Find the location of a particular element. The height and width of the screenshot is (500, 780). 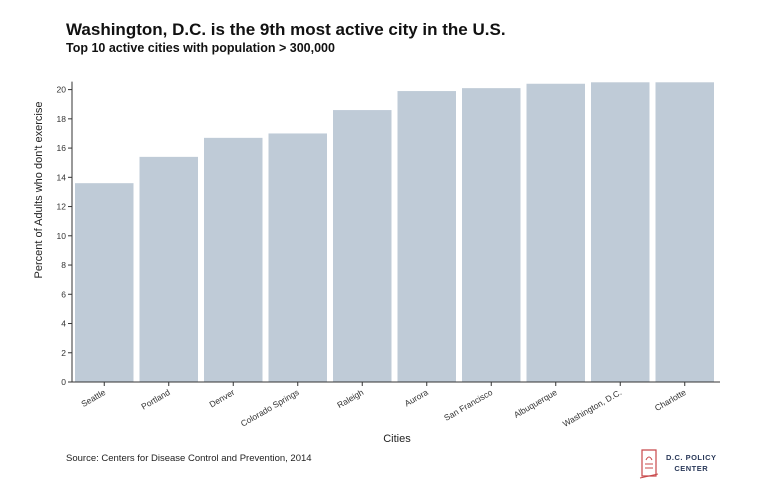

dc-policy-center-logo: D.C. POLICY CENTER is located at coordinates (691, 464).